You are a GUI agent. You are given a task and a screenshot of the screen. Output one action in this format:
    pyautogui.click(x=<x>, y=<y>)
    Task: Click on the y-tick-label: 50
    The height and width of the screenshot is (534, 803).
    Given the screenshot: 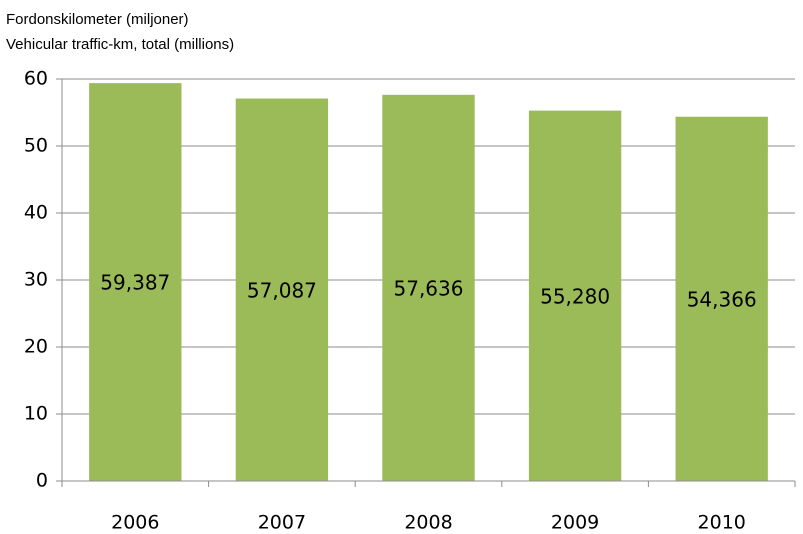 What is the action you would take?
    pyautogui.click(x=36, y=146)
    